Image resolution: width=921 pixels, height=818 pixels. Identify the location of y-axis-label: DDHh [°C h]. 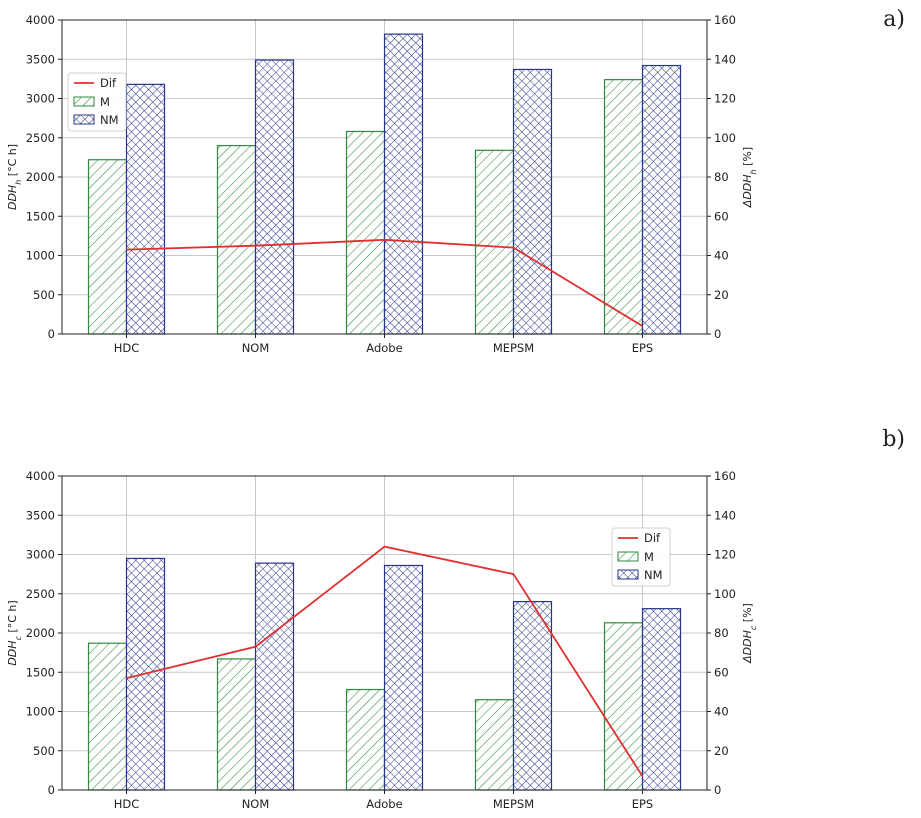
(14, 177).